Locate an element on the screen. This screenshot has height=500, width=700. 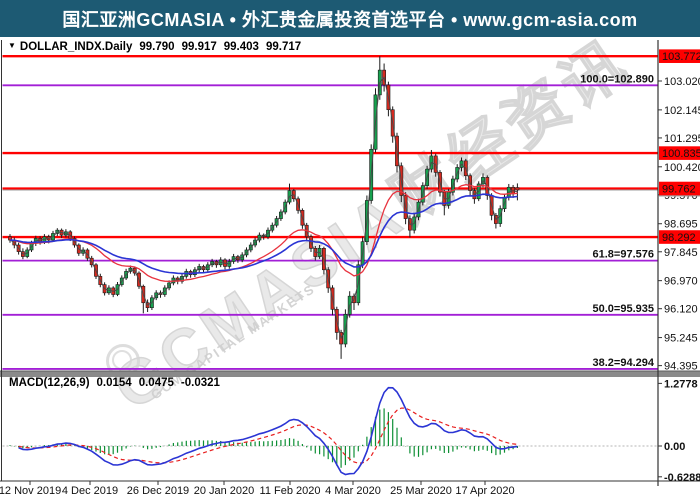
ohlc-open: 99.790 is located at coordinates (157, 47).